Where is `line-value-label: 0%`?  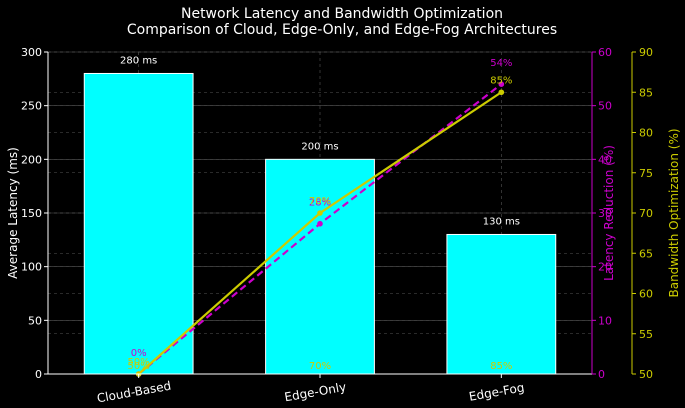
line-value-label: 0% is located at coordinates (139, 353).